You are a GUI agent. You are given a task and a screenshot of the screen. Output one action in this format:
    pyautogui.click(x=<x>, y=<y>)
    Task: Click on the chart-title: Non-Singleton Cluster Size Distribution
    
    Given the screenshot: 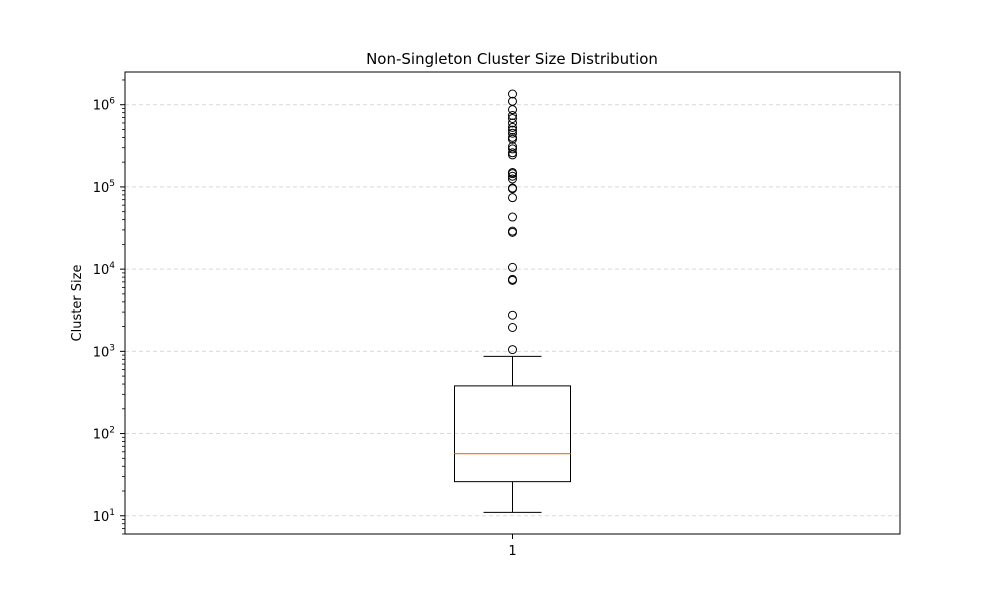 What is the action you would take?
    pyautogui.click(x=512, y=59)
    